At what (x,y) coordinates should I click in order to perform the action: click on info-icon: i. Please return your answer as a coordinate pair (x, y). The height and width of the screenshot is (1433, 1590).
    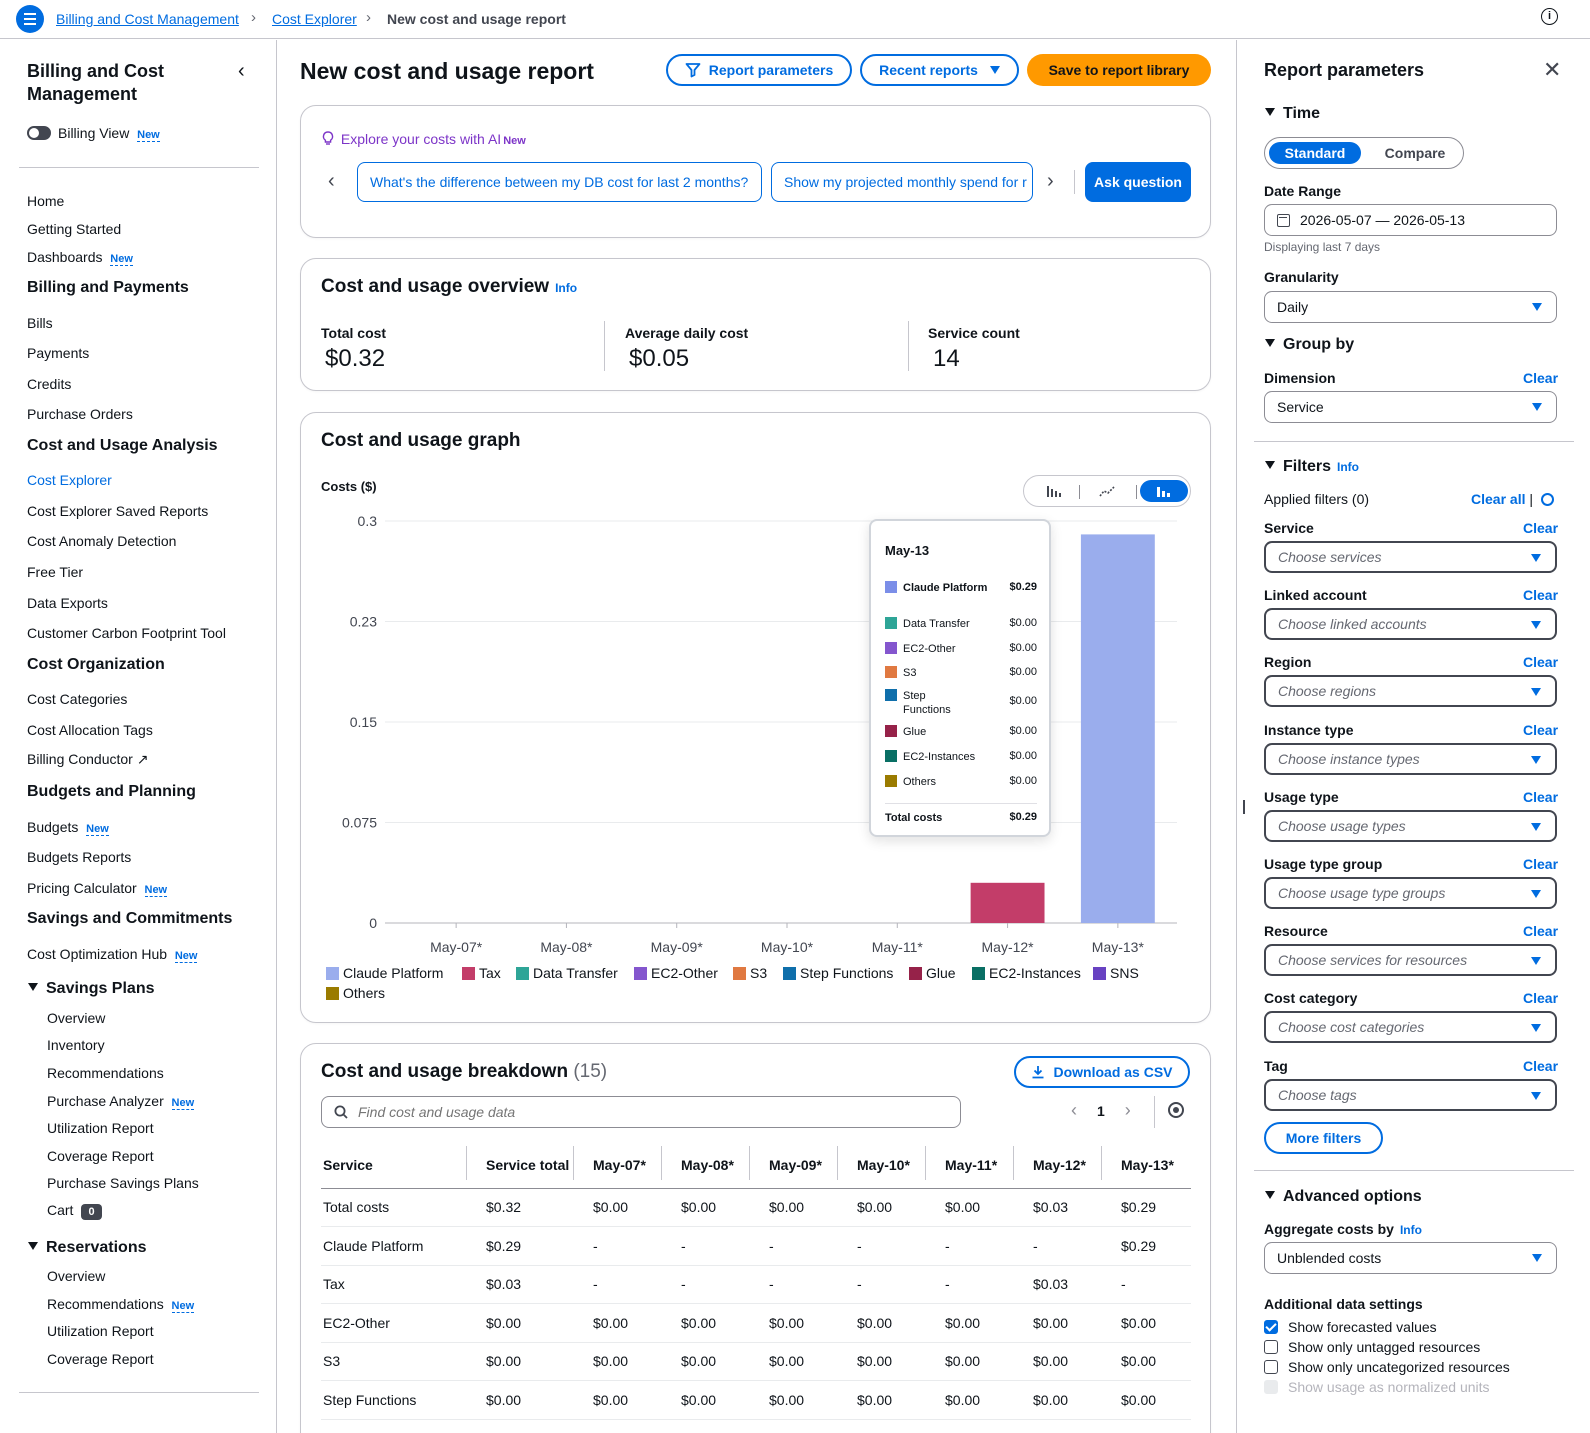
    Looking at the image, I should click on (1549, 16).